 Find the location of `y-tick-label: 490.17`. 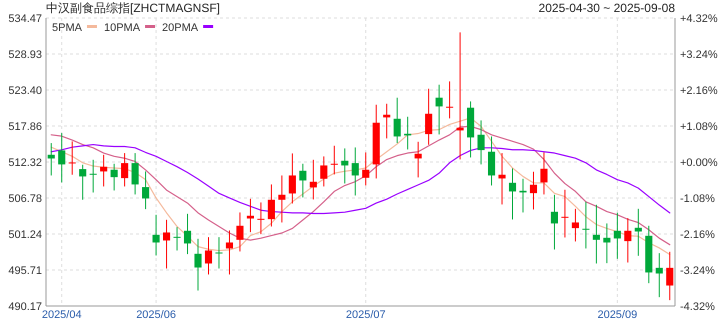

y-tick-label: 490.17 is located at coordinates (25, 307).